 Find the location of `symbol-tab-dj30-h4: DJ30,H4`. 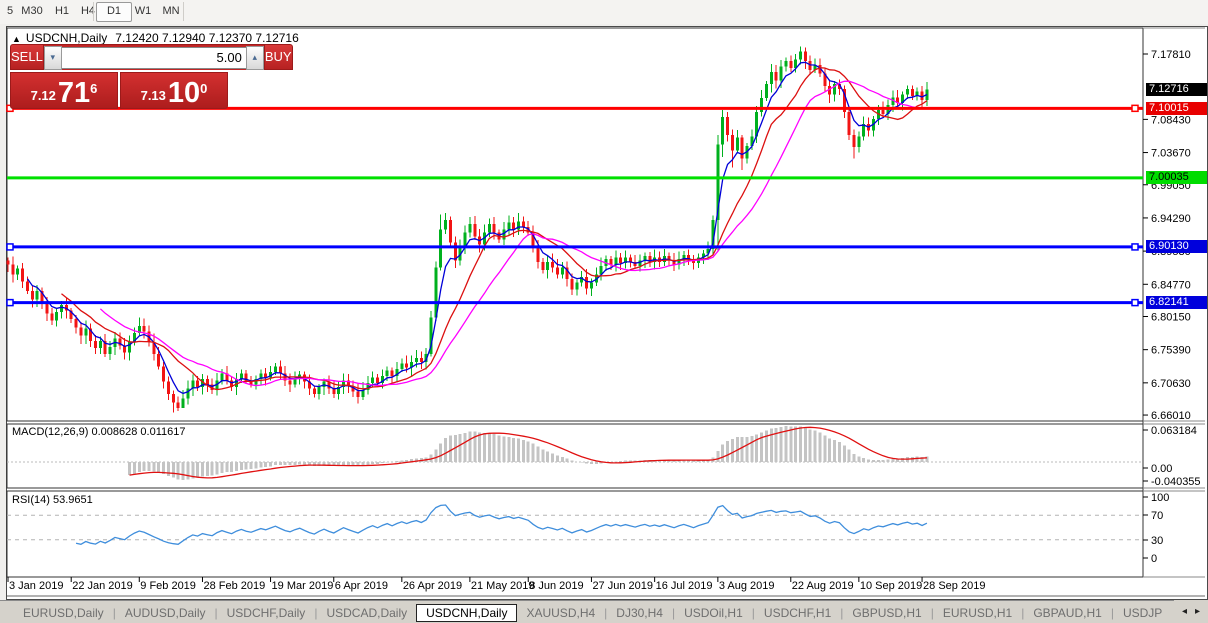

symbol-tab-dj30-h4: DJ30,H4 is located at coordinates (639, 612).